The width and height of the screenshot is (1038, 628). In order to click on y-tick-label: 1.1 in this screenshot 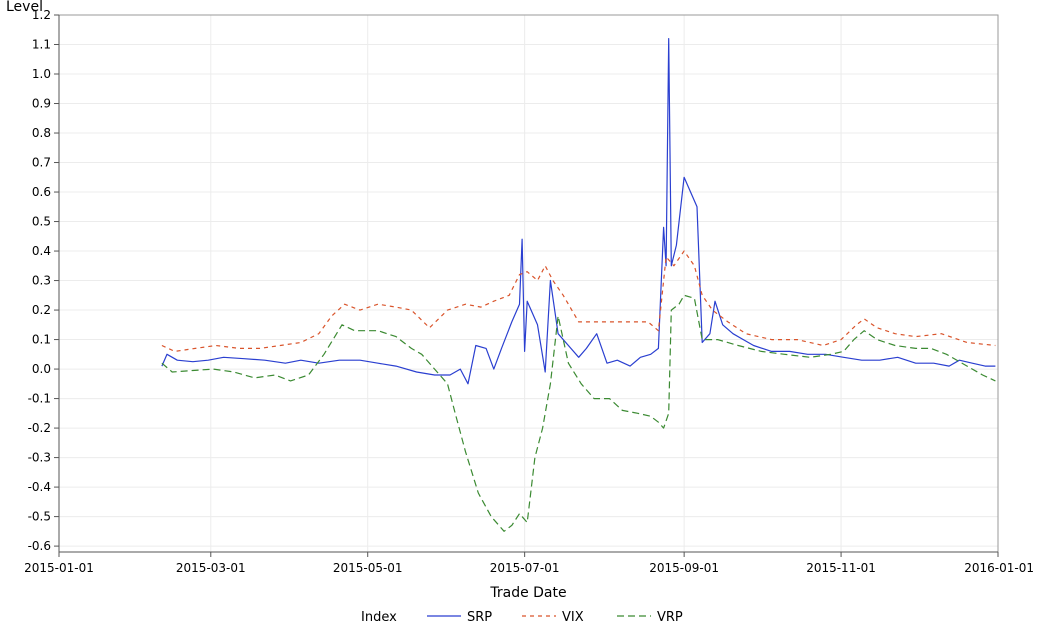, I will do `click(41, 45)`.